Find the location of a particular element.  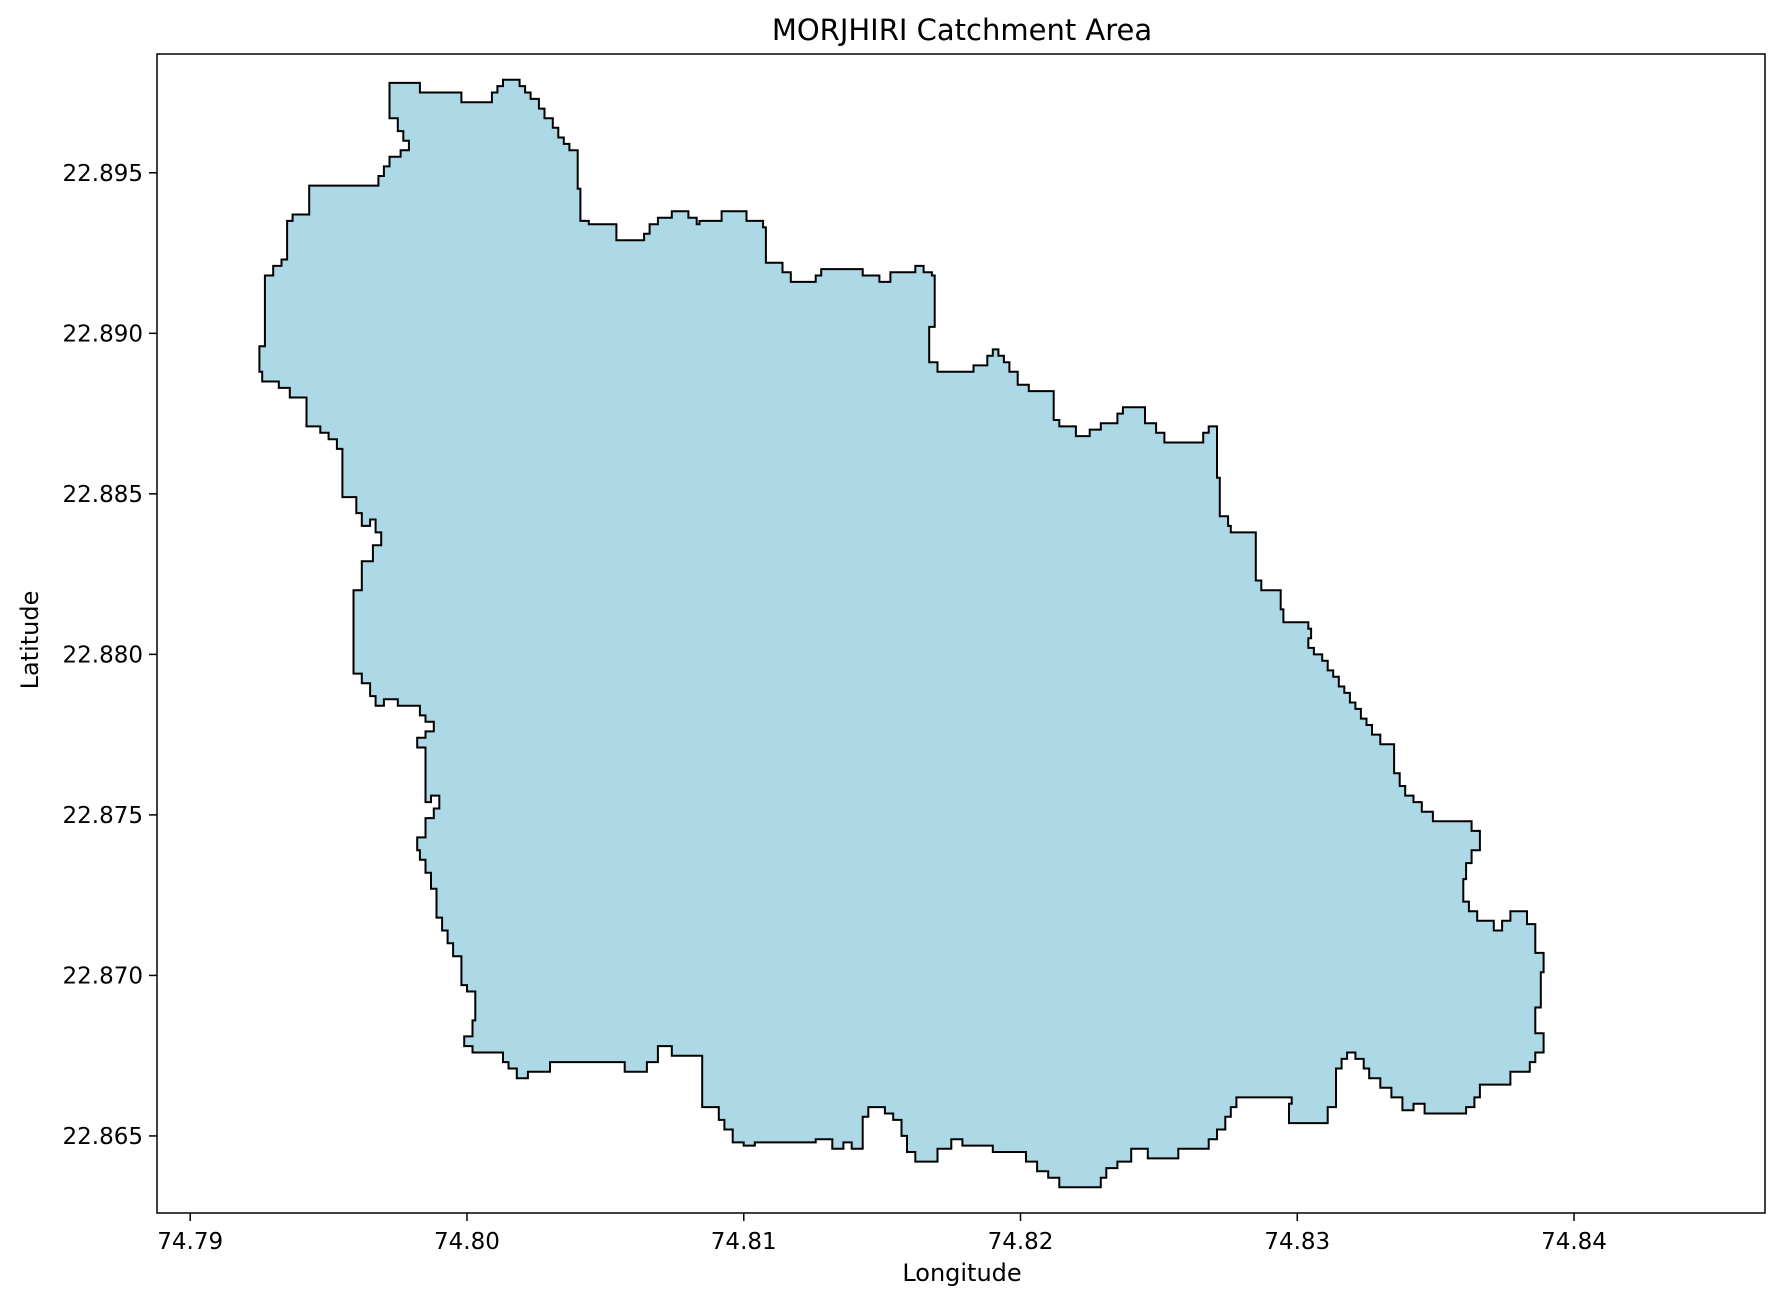

x-axis-ticks: 74.79 74.80 74.81 74.82 74.83 74.84 is located at coordinates (882, 1234).